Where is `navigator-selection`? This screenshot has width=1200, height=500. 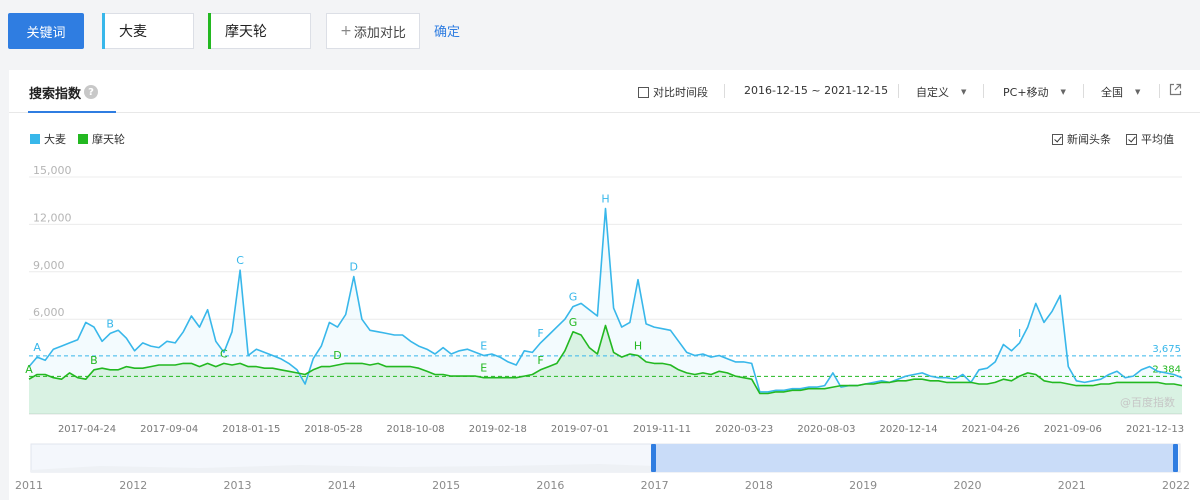
navigator-selection is located at coordinates (915, 458).